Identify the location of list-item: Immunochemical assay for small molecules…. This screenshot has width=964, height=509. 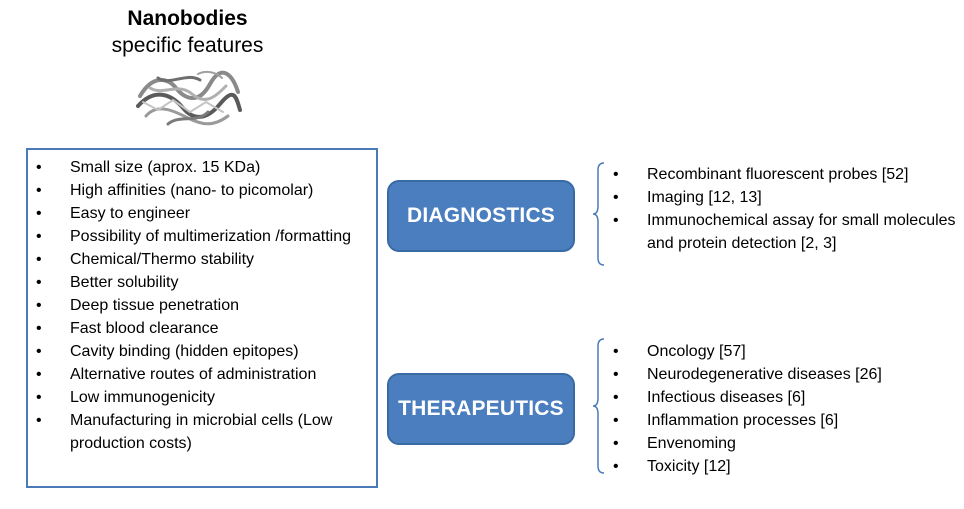
(782, 232).